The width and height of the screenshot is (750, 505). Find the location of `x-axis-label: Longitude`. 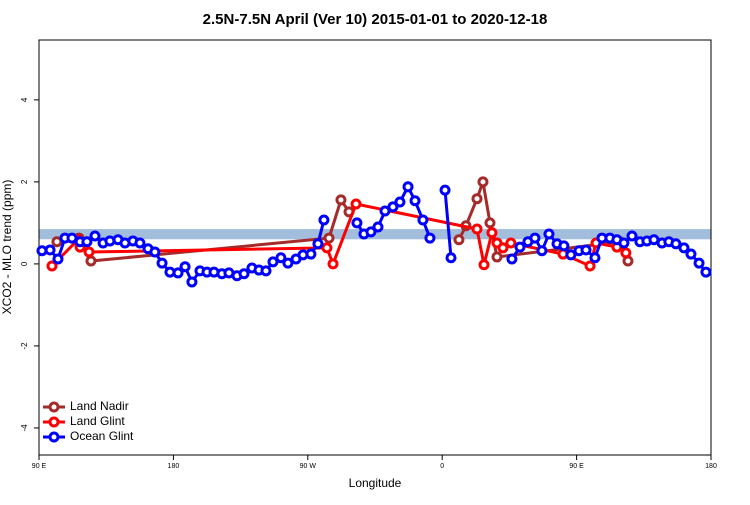

x-axis-label: Longitude is located at coordinates (375, 483).